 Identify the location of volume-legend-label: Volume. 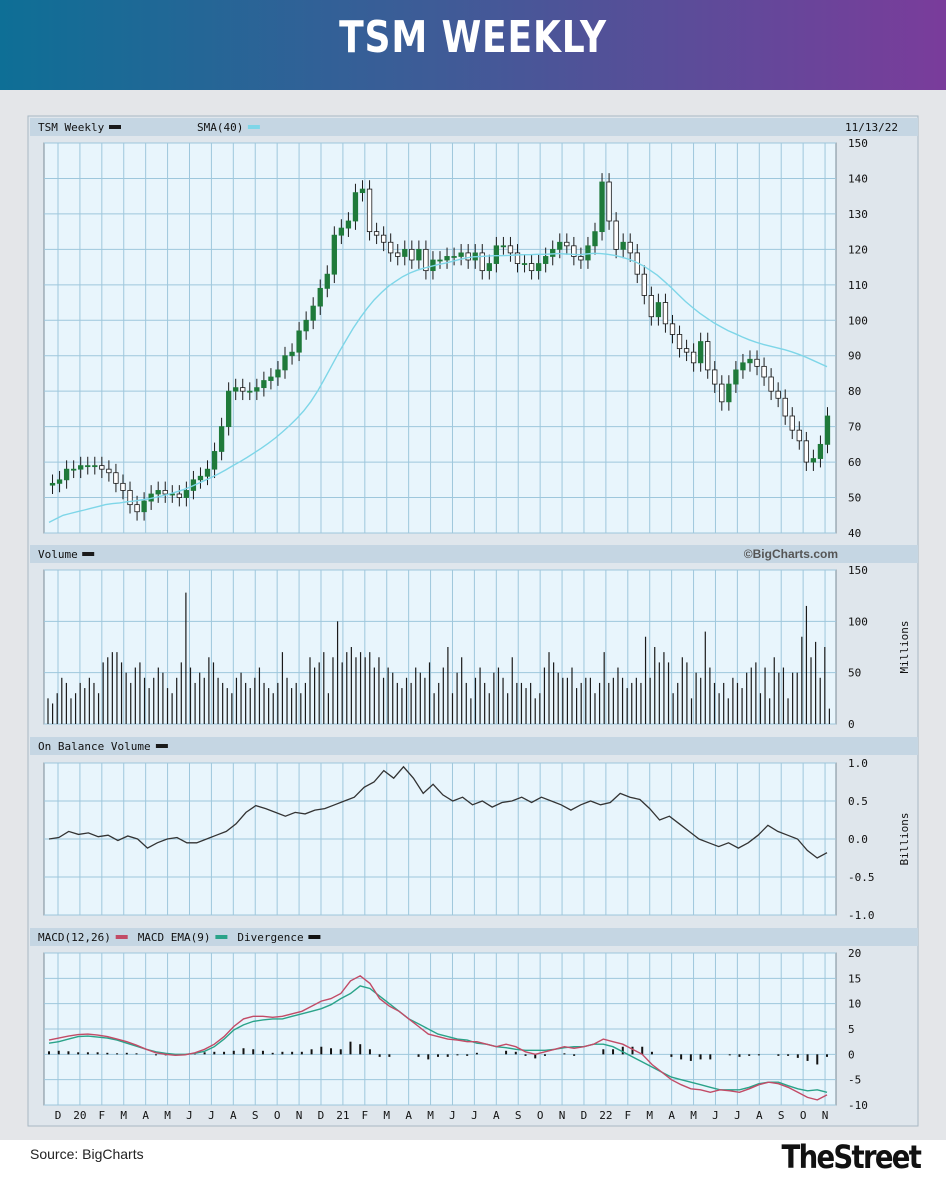
(58, 554).